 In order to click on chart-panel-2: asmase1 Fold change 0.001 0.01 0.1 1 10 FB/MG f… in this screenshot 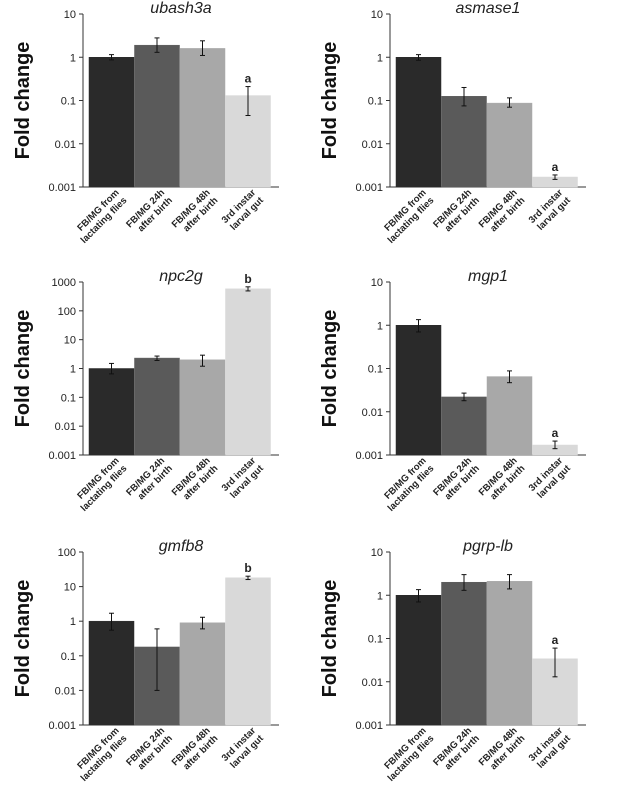, I will do `click(452, 123)`.